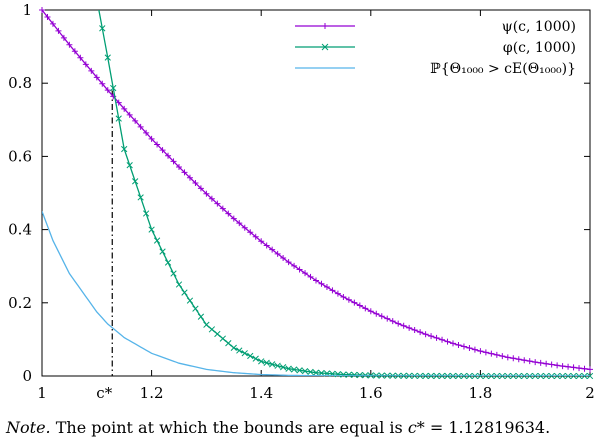 The image size is (596, 444). What do you see at coordinates (20, 156) in the screenshot?
I see `y-tick-label: 0.6` at bounding box center [20, 156].